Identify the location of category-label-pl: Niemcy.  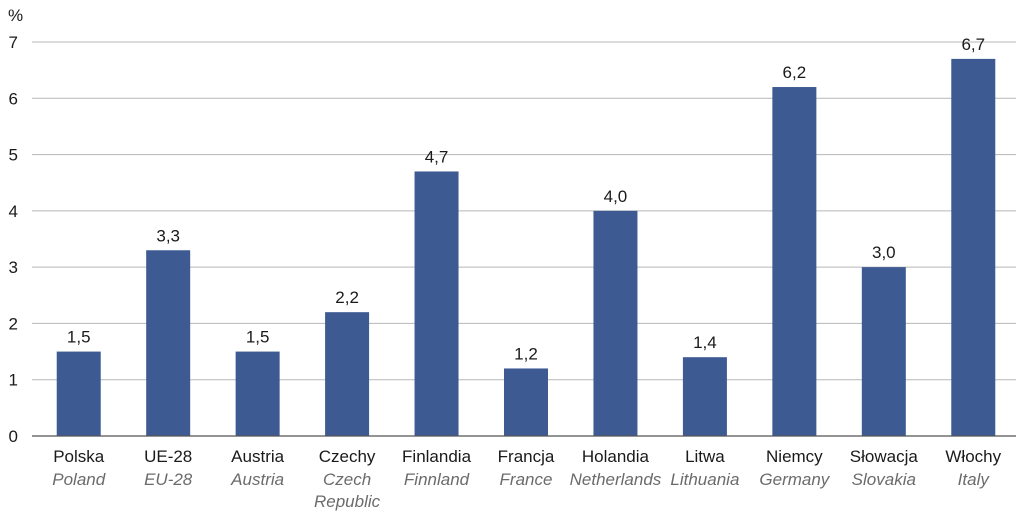
(794, 456).